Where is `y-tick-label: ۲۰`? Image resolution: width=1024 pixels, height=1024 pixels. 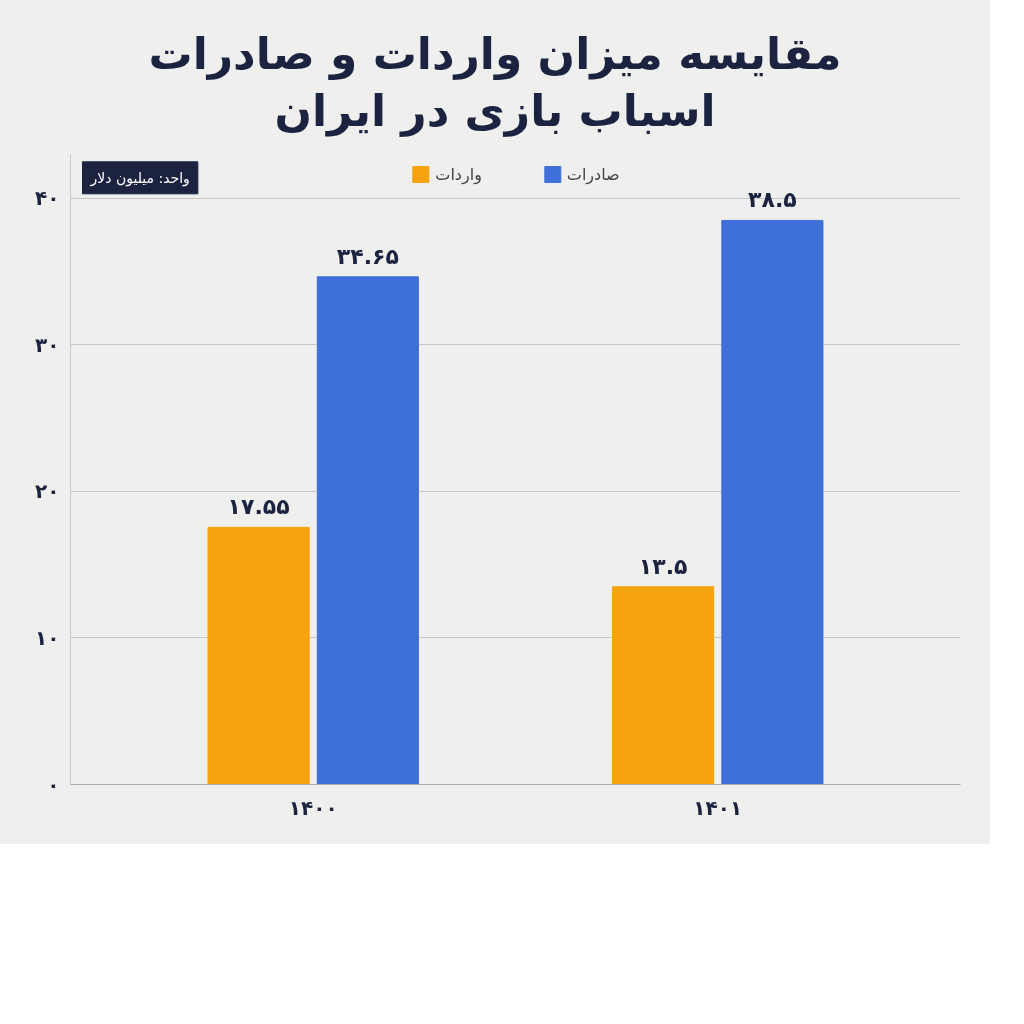 y-tick-label: ۲۰ is located at coordinates (47, 491).